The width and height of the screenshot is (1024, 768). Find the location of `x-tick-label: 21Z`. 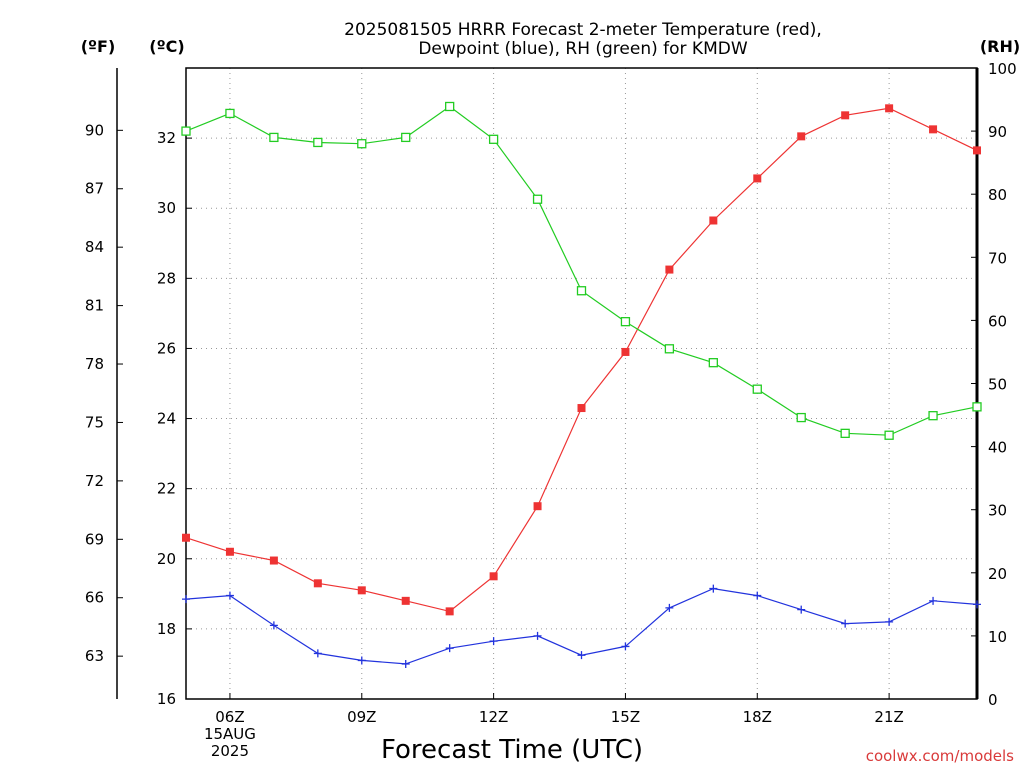

x-tick-label: 21Z is located at coordinates (888, 717).